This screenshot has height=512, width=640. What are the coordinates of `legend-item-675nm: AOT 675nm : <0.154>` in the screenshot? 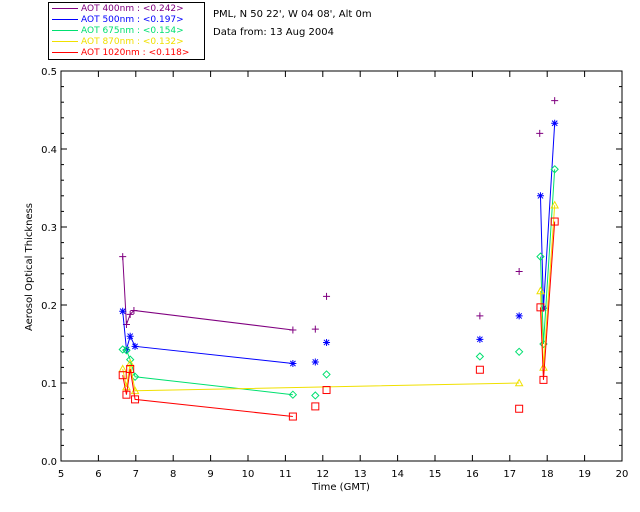 It's located at (118, 31).